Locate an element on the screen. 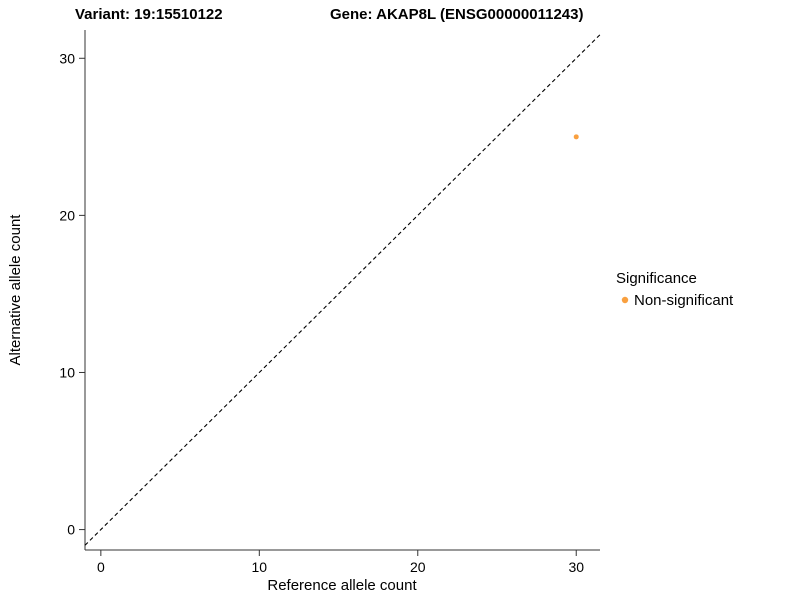 This screenshot has height=605, width=800. legend: Significance Non-significant is located at coordinates (675, 289).